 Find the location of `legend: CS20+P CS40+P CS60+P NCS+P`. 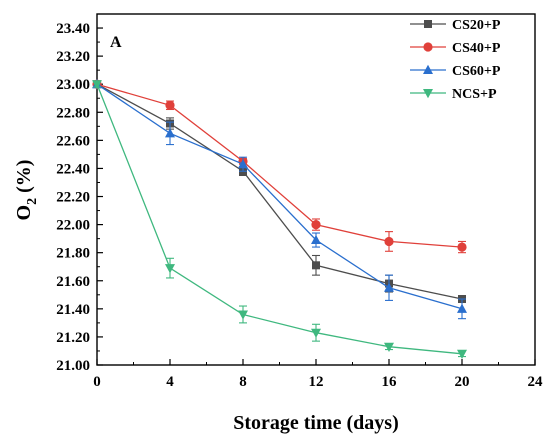

legend: CS20+P CS40+P CS60+P NCS+P is located at coordinates (455, 60).